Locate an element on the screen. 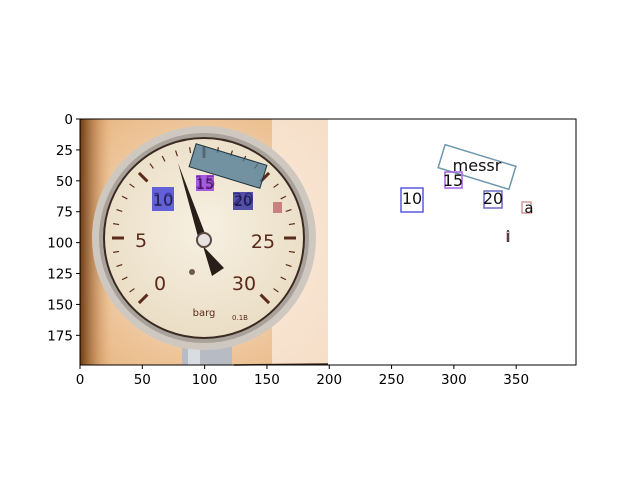 This screenshot has height=480, width=640. detection-10-text: 10 is located at coordinates (163, 200).